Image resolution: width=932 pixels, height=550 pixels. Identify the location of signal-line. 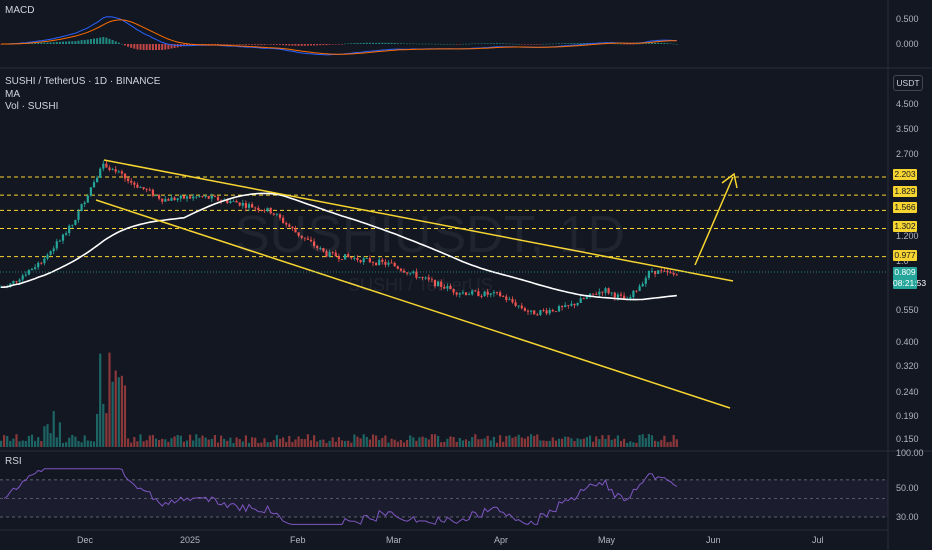
(339, 37).